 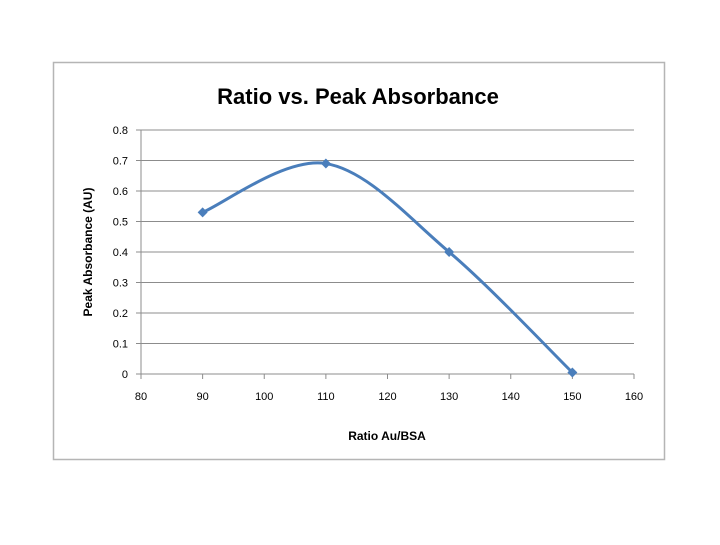 What do you see at coordinates (264, 397) in the screenshot?
I see `x-tick-label: 100` at bounding box center [264, 397].